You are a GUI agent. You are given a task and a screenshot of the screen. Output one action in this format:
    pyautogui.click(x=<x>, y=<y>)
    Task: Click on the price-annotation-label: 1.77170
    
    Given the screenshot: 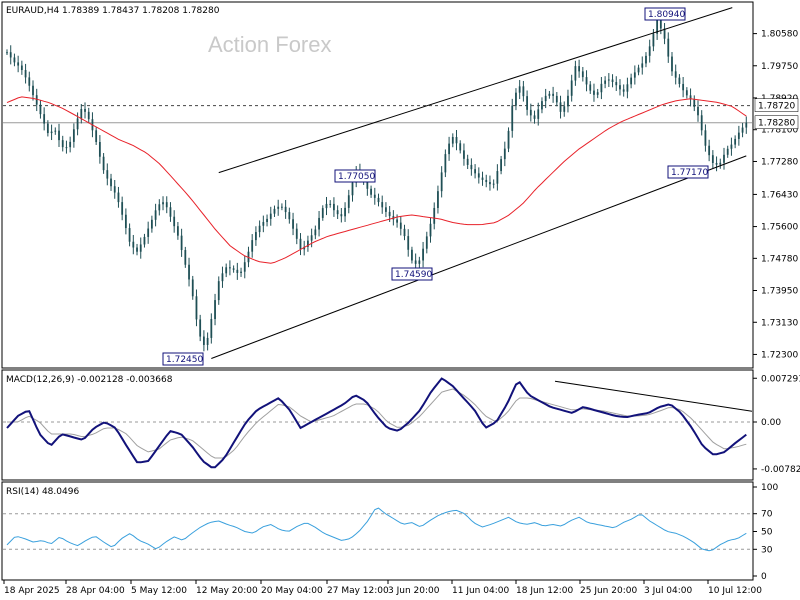 What is the action you would take?
    pyautogui.click(x=689, y=173)
    